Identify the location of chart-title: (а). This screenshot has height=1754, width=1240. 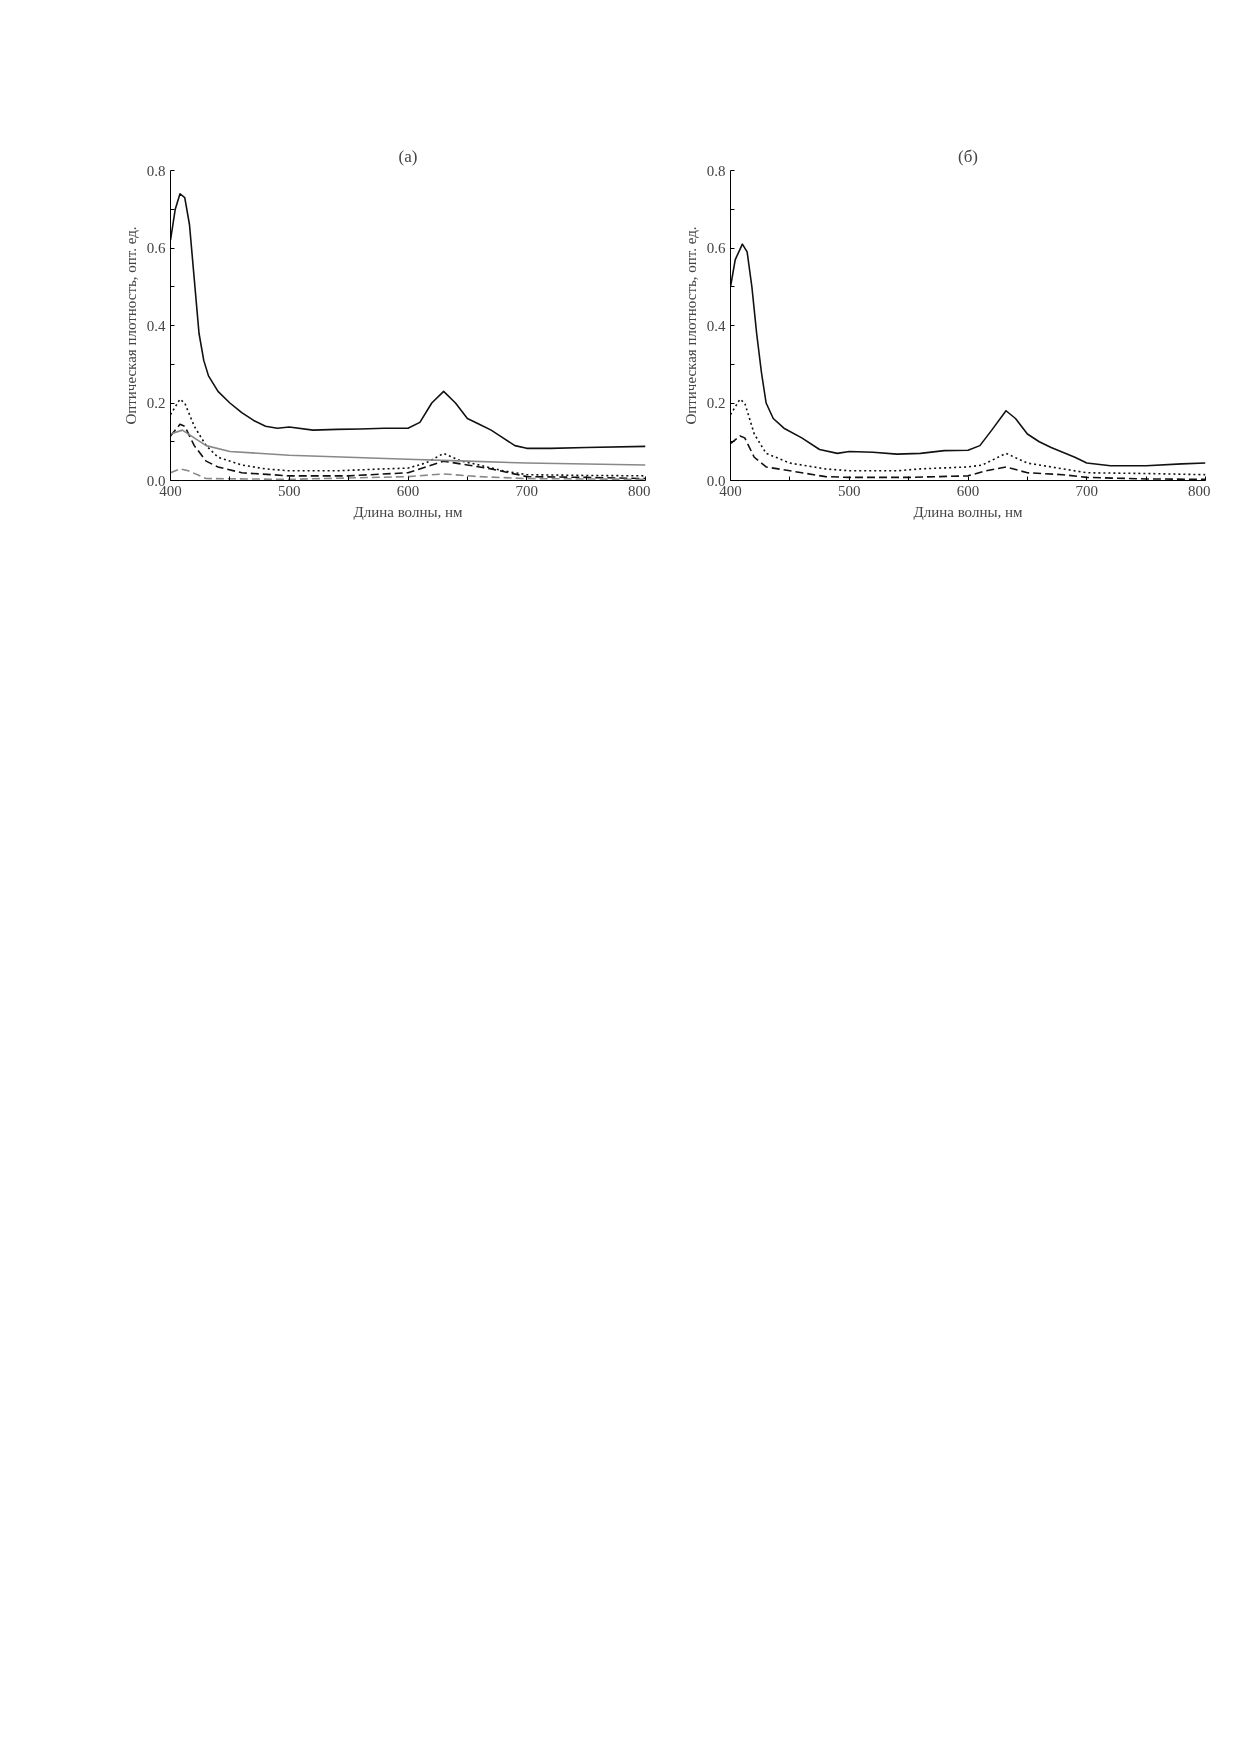
(408, 156).